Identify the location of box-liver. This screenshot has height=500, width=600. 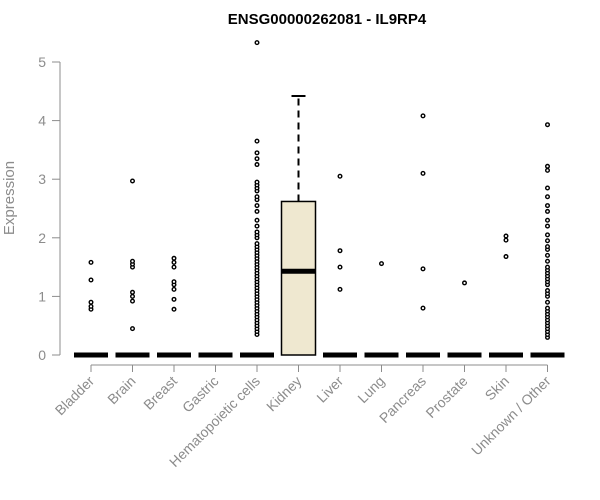
(340, 265).